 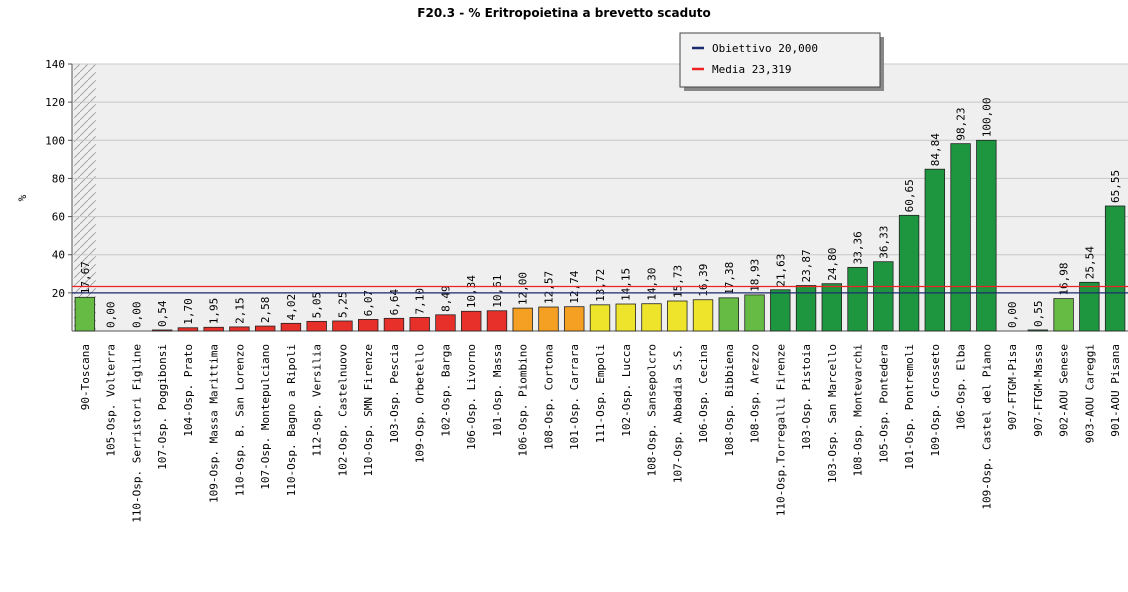 What do you see at coordinates (1089, 262) in the screenshot?
I see `value-label: 25,54` at bounding box center [1089, 262].